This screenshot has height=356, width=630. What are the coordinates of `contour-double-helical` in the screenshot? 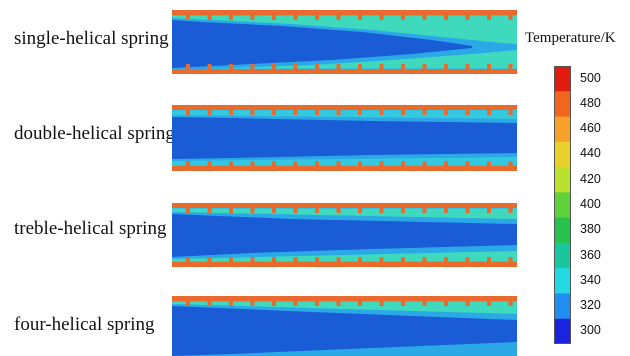 It's located at (344, 138).